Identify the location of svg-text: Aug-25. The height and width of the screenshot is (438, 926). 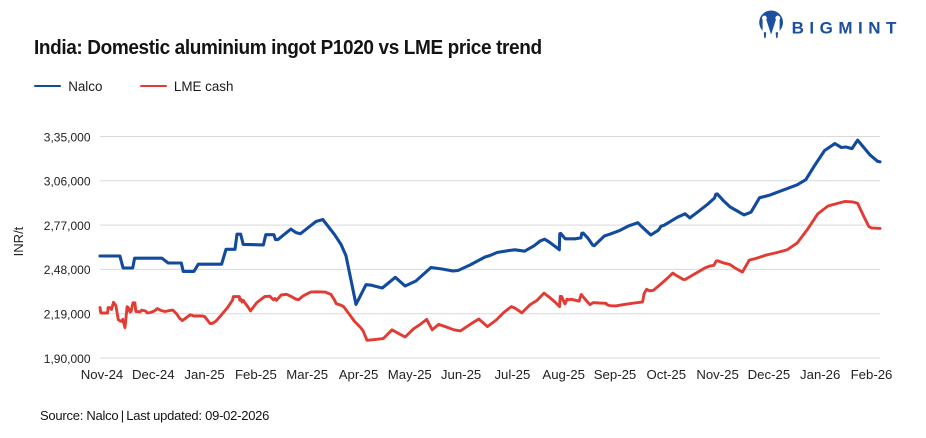
(563, 374).